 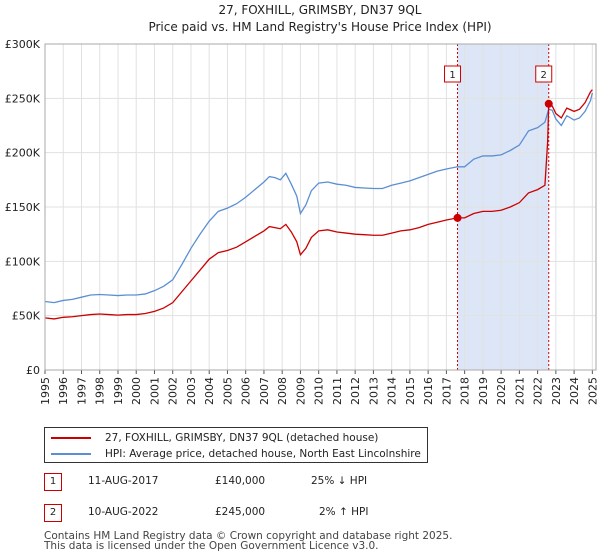 What do you see at coordinates (538, 391) in the screenshot?
I see `x-tick-label: 2022` at bounding box center [538, 391].